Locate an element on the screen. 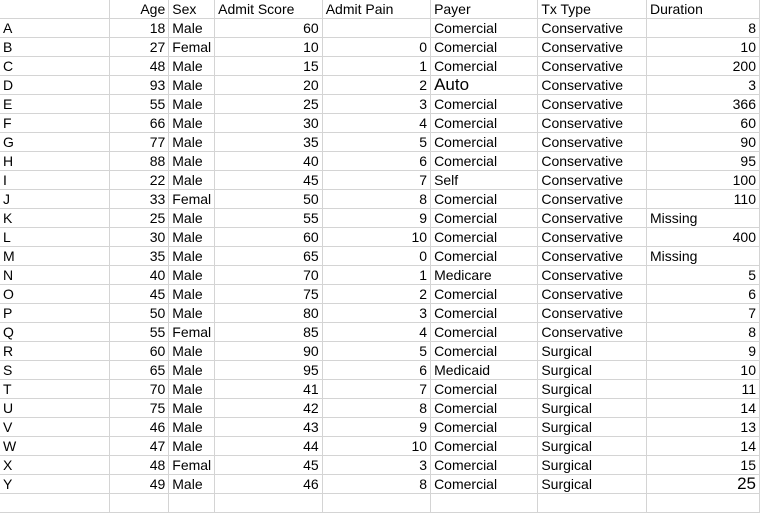 The image size is (760, 517). cell-row-label: X is located at coordinates (55, 465).